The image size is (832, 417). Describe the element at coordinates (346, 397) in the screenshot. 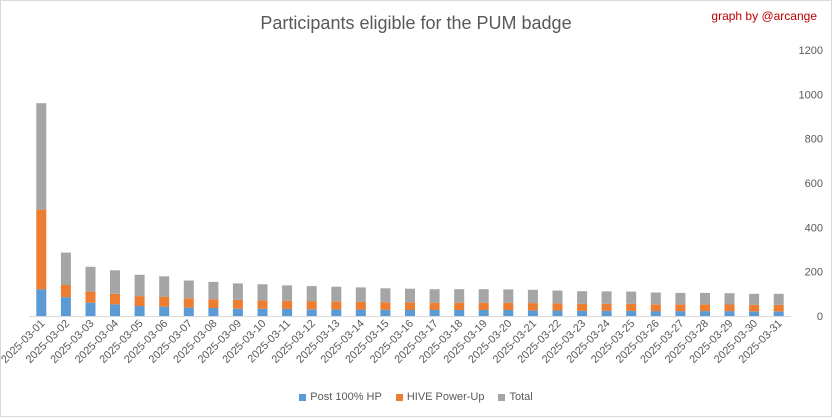

I see `legend-label-post: Post 100% HP` at that location.